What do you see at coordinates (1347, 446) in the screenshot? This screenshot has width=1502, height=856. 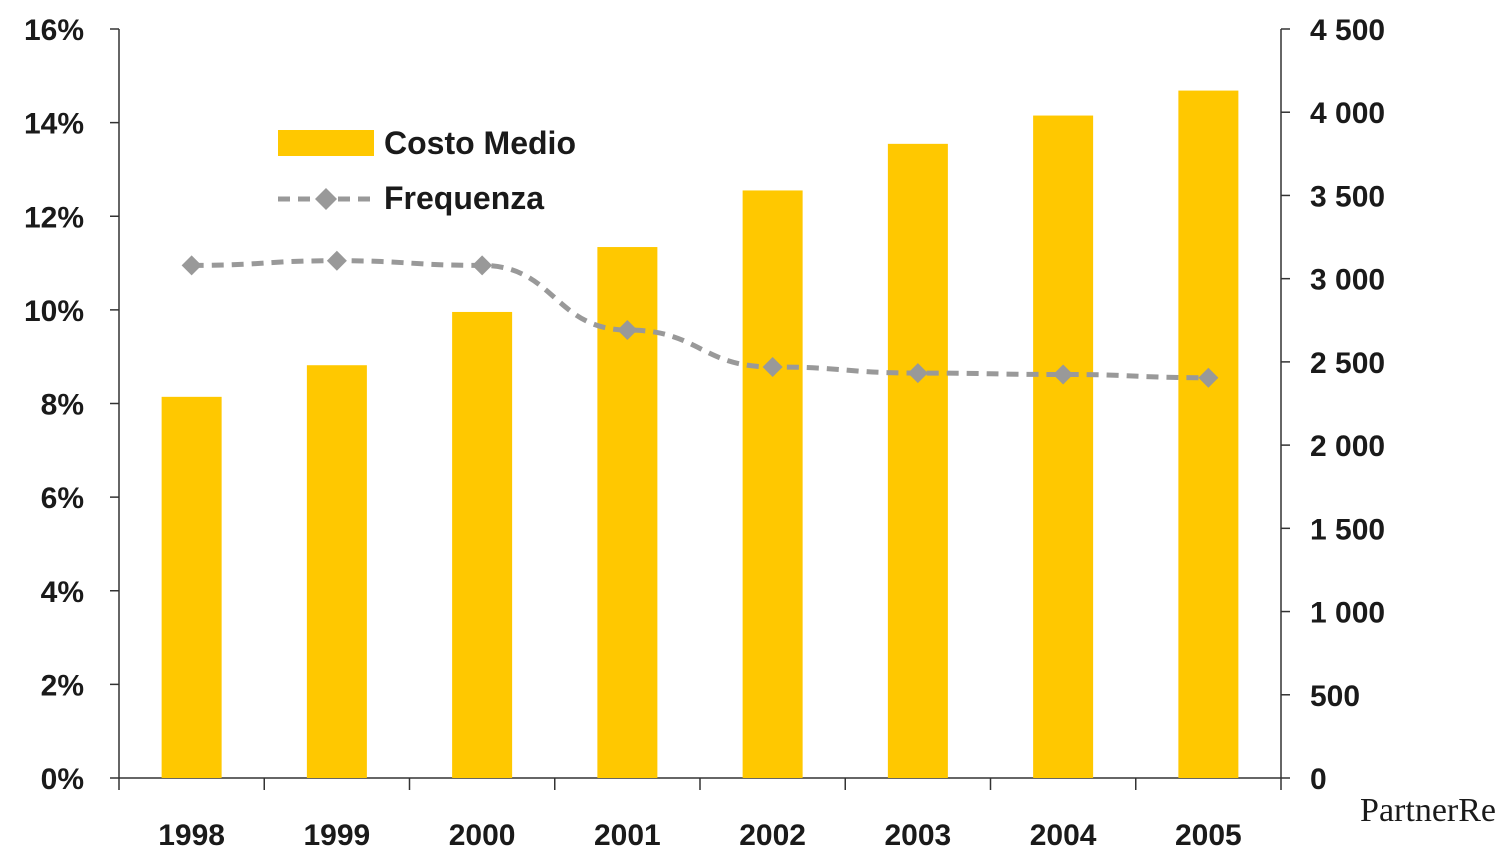 I see `right-axis-tick-label: 2 000` at bounding box center [1347, 446].